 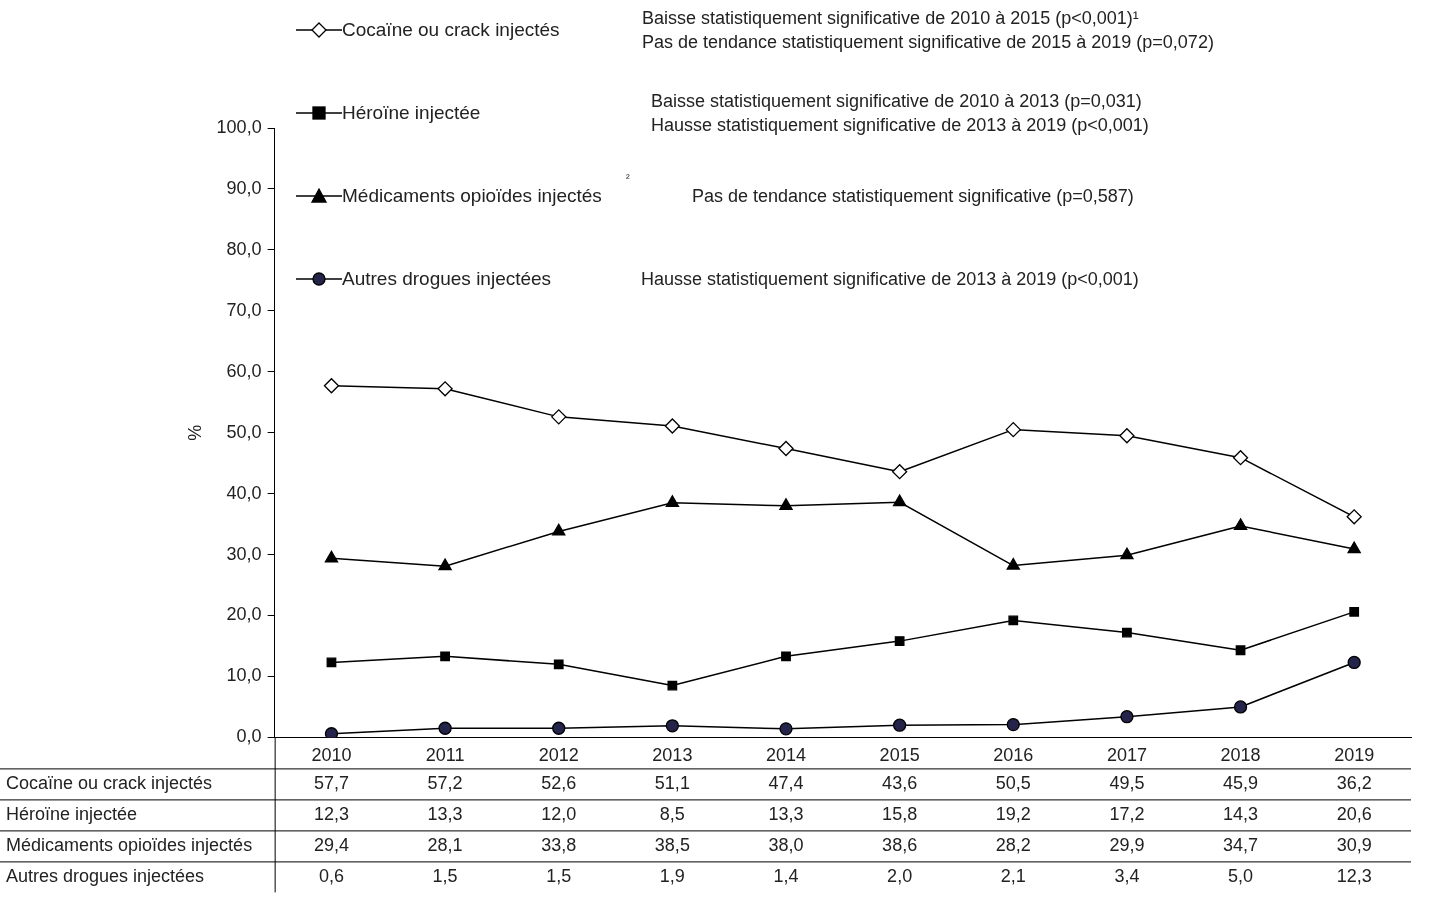 I want to click on legend-label: Héroïne injectée, so click(x=411, y=113).